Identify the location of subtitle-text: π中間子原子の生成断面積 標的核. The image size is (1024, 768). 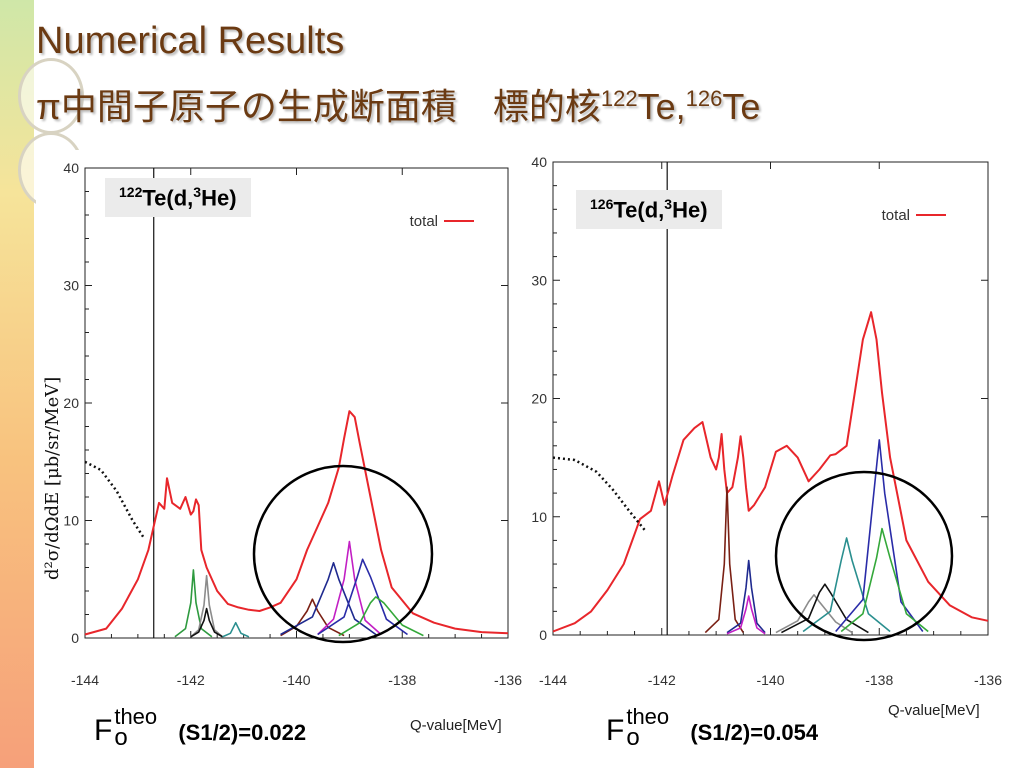
(318, 106).